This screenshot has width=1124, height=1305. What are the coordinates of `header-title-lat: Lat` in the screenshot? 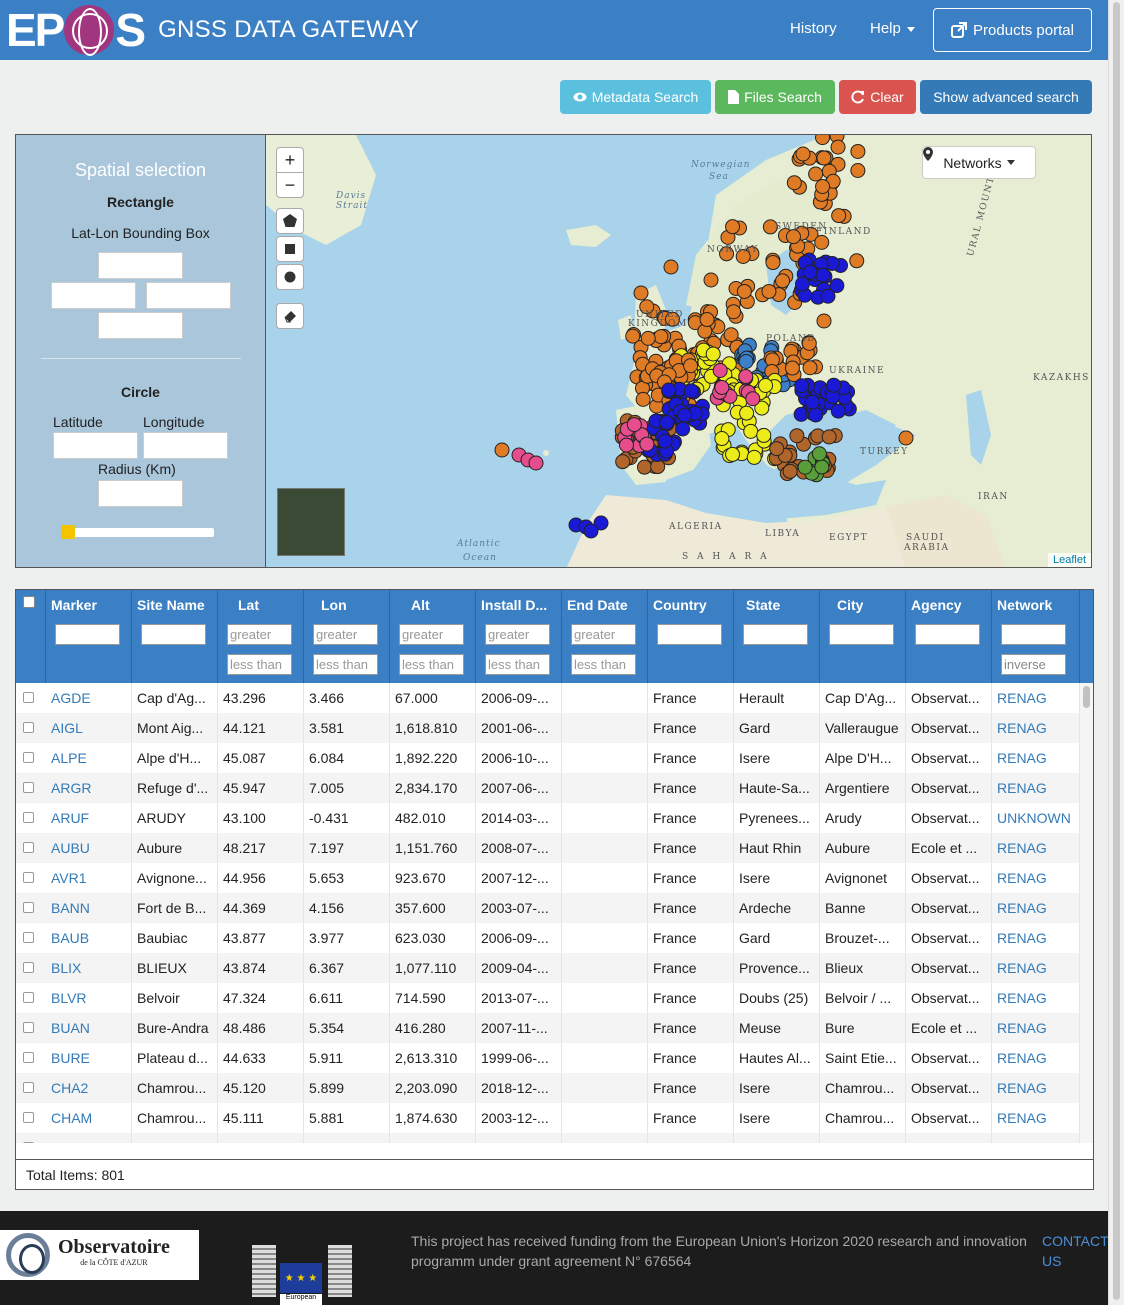 It's located at (248, 605).